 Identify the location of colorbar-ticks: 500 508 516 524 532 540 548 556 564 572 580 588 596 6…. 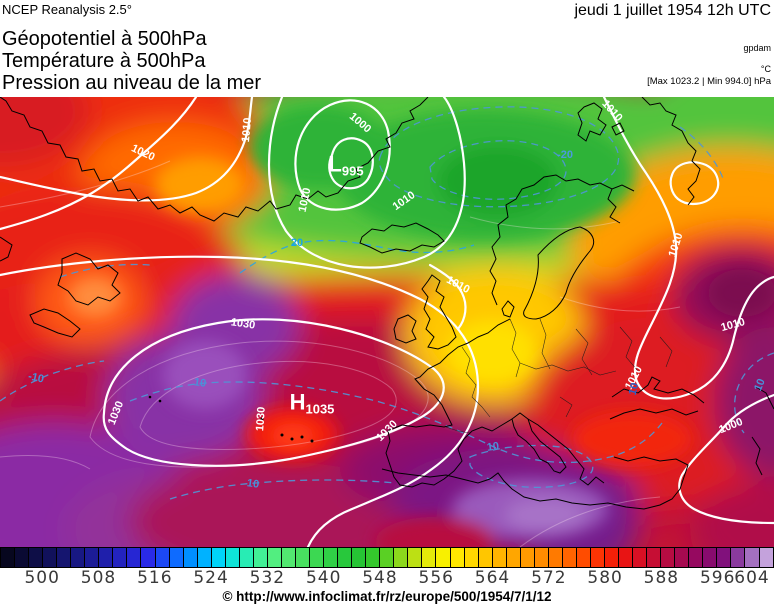
(387, 578).